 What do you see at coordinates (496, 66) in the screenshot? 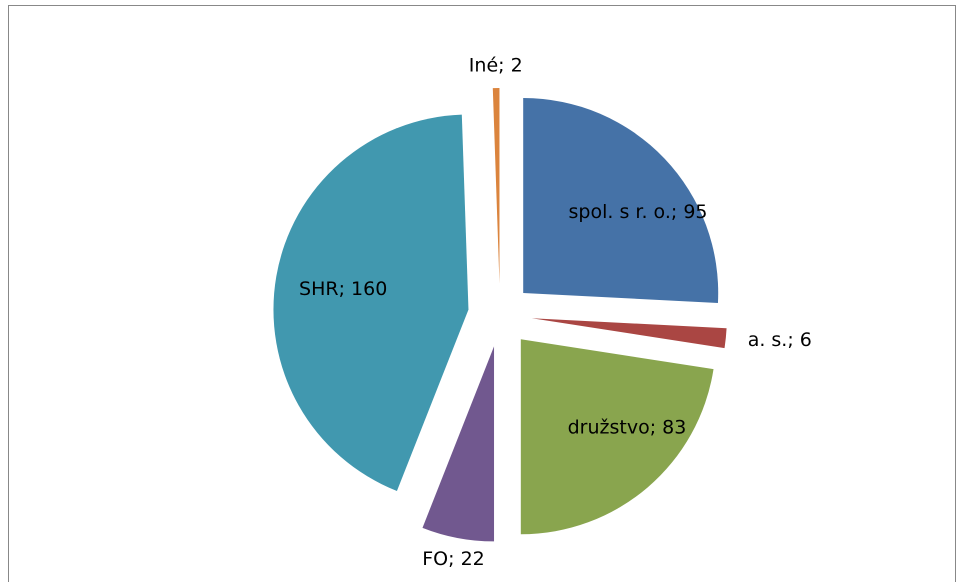
I see `data-label: Iné; 2` at bounding box center [496, 66].